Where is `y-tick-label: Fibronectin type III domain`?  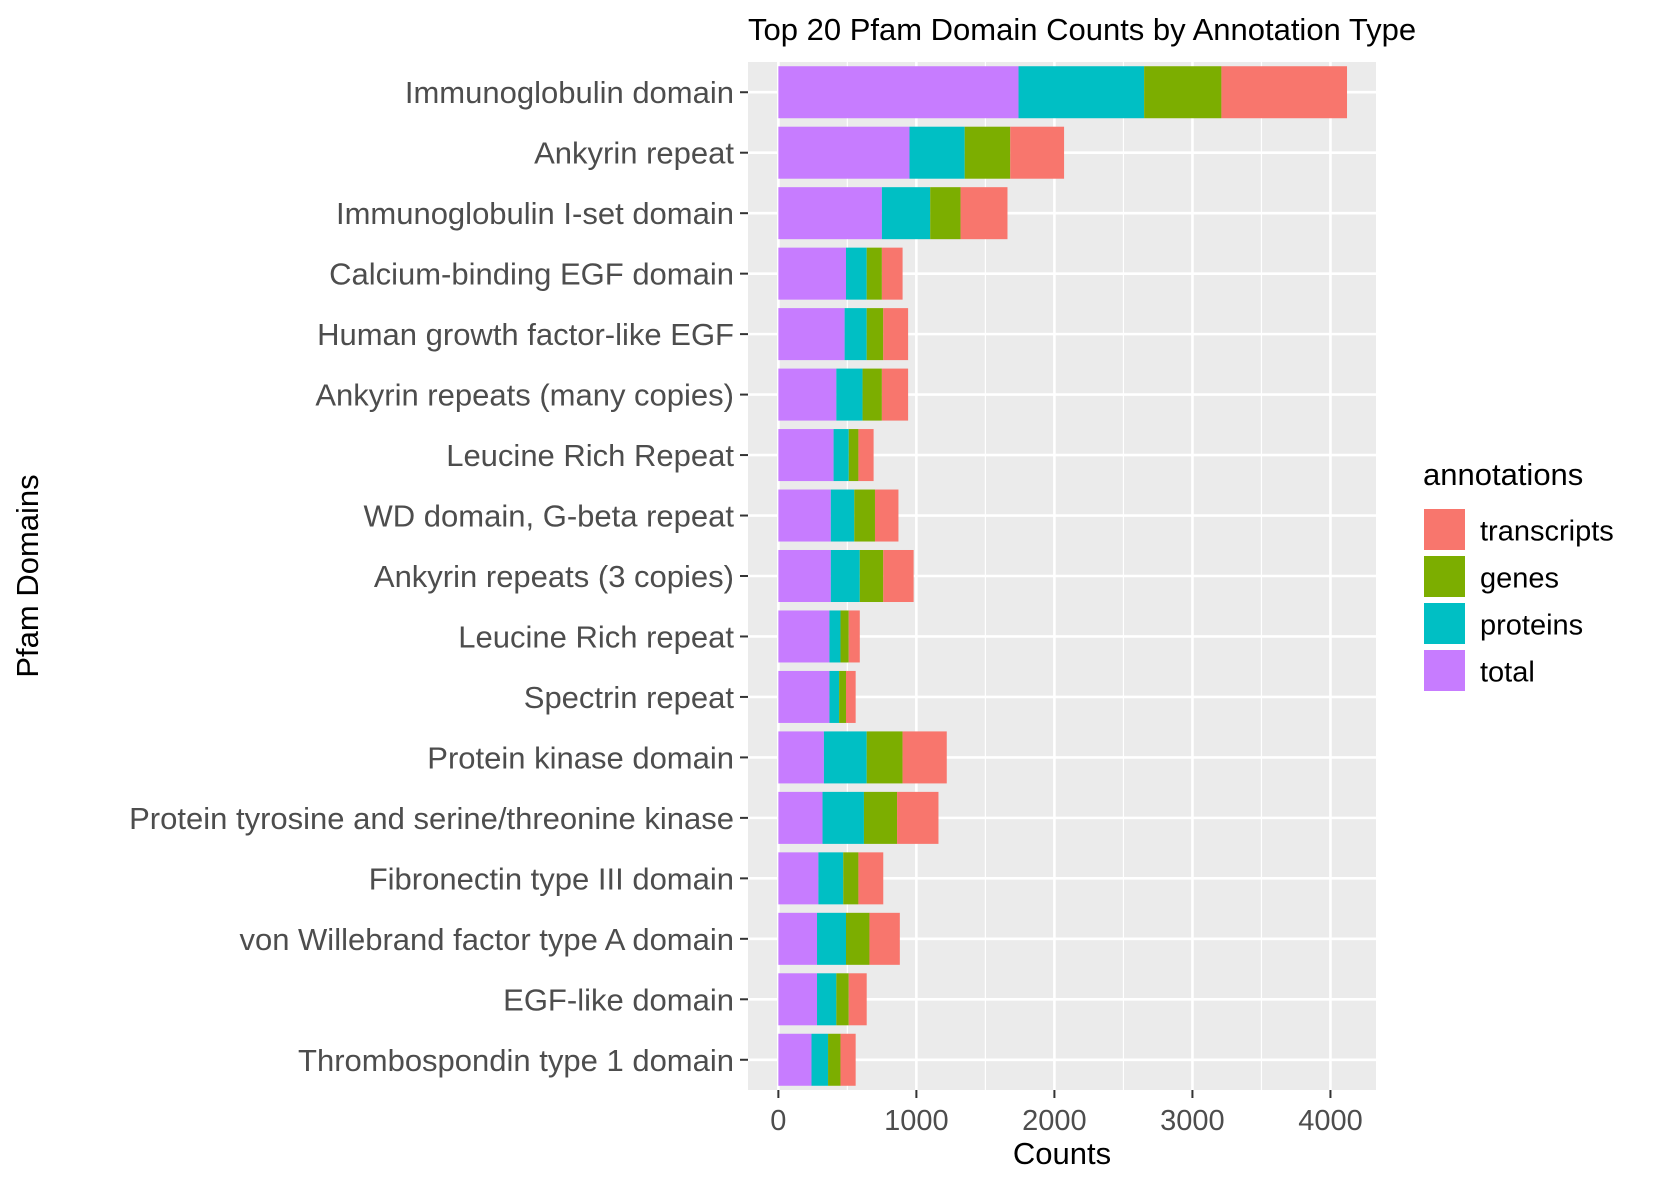
y-tick-label: Fibronectin type III domain is located at coordinates (551, 878).